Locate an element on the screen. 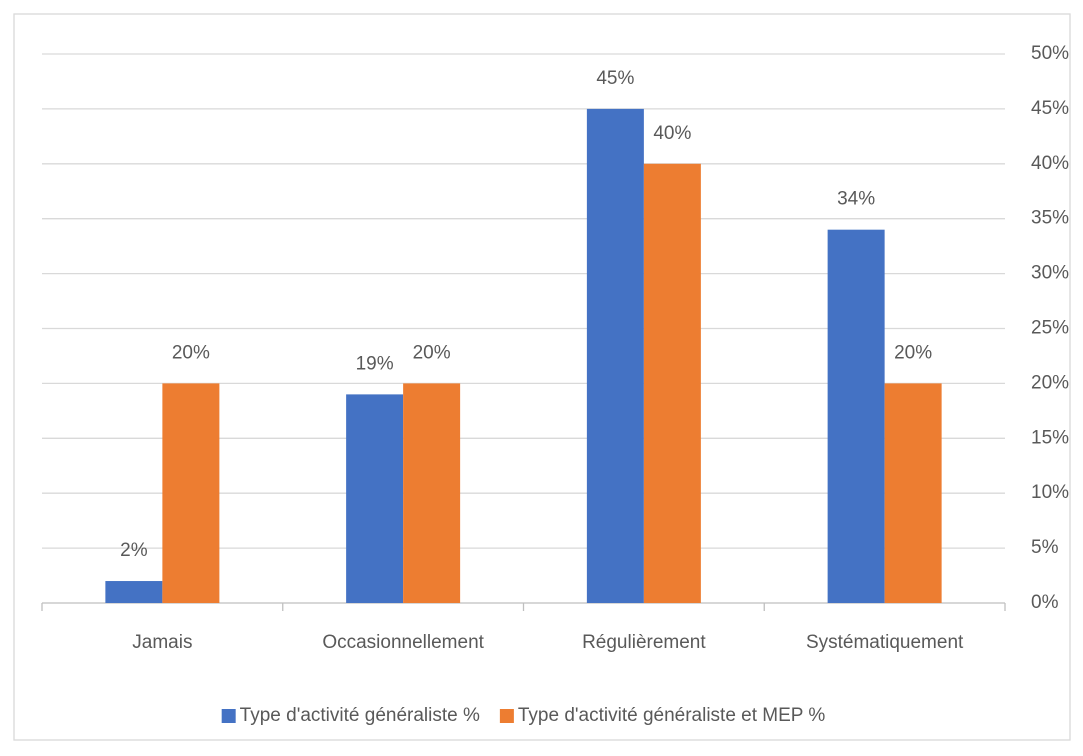 Image resolution: width=1083 pixels, height=756 pixels. y-tick-label: 30% is located at coordinates (1050, 273).